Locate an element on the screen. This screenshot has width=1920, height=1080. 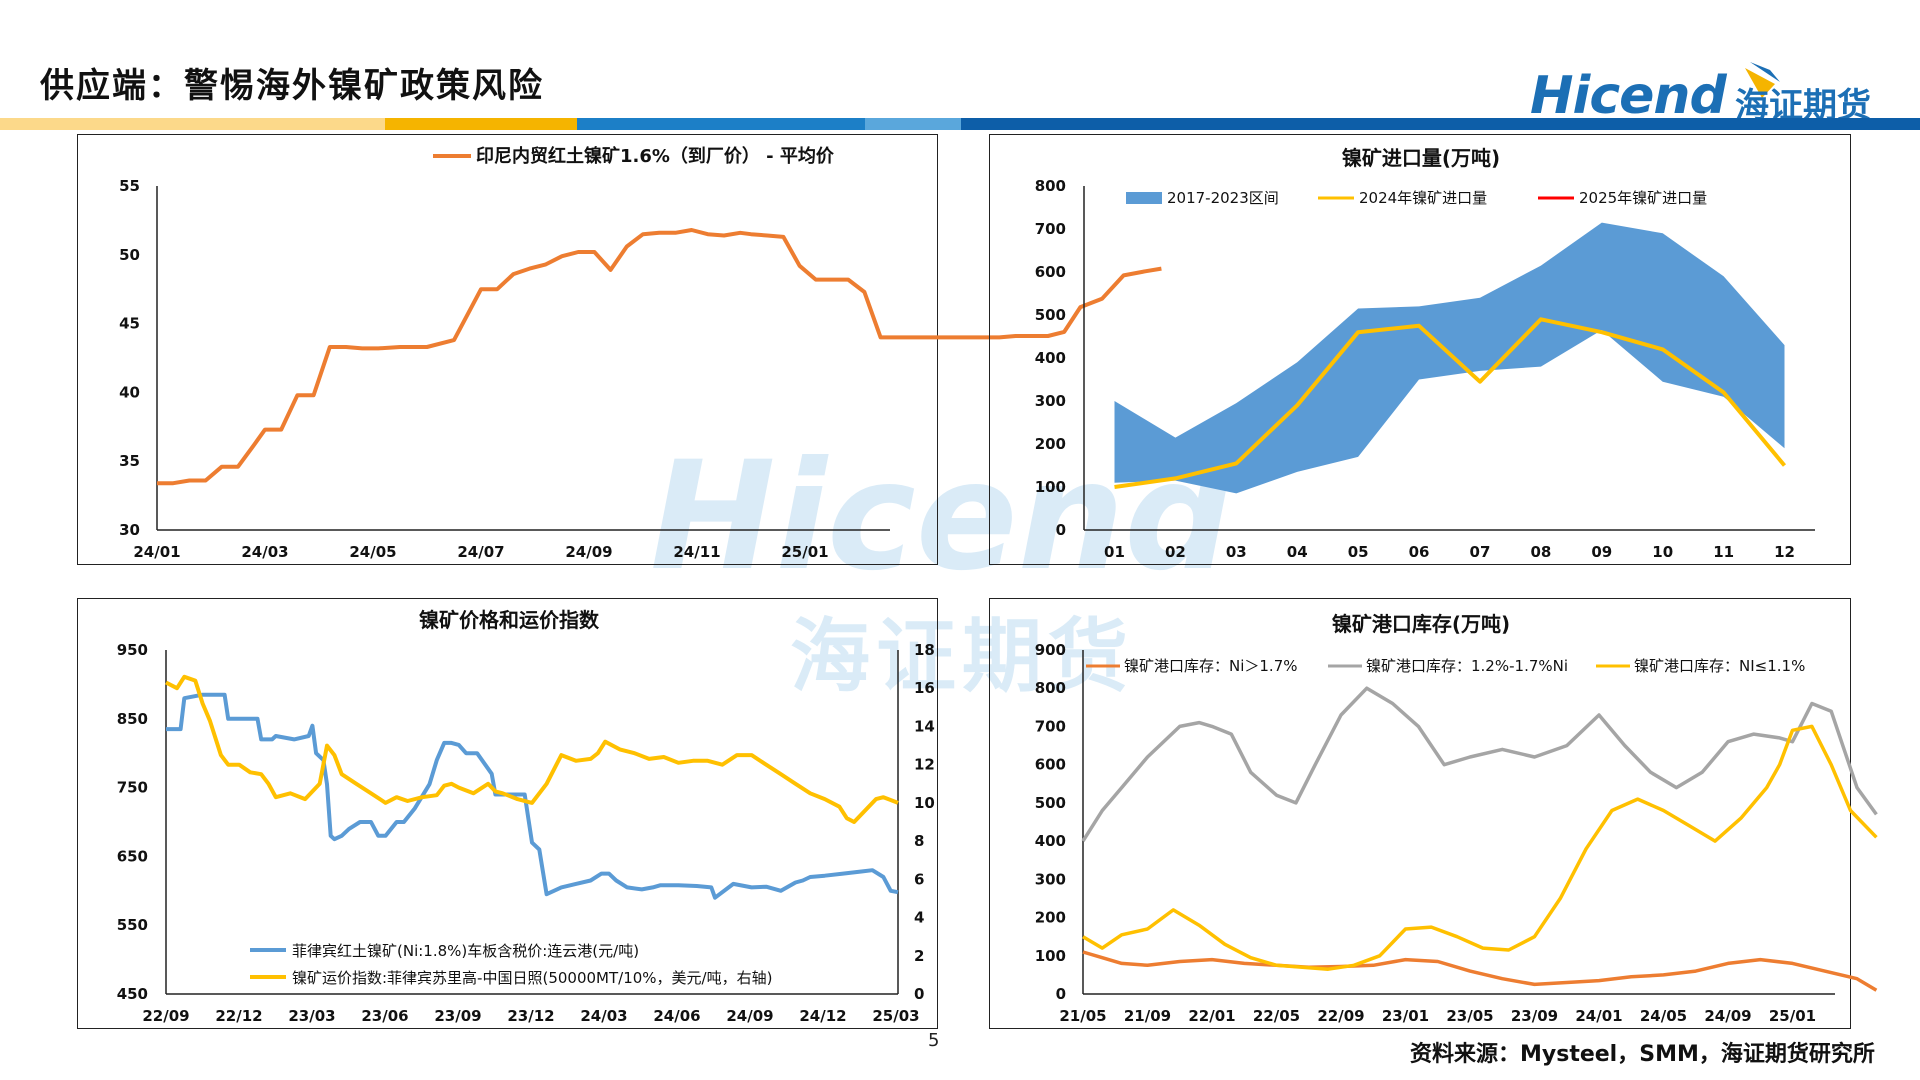
x-tick-label: 24/11 is located at coordinates (696, 552).